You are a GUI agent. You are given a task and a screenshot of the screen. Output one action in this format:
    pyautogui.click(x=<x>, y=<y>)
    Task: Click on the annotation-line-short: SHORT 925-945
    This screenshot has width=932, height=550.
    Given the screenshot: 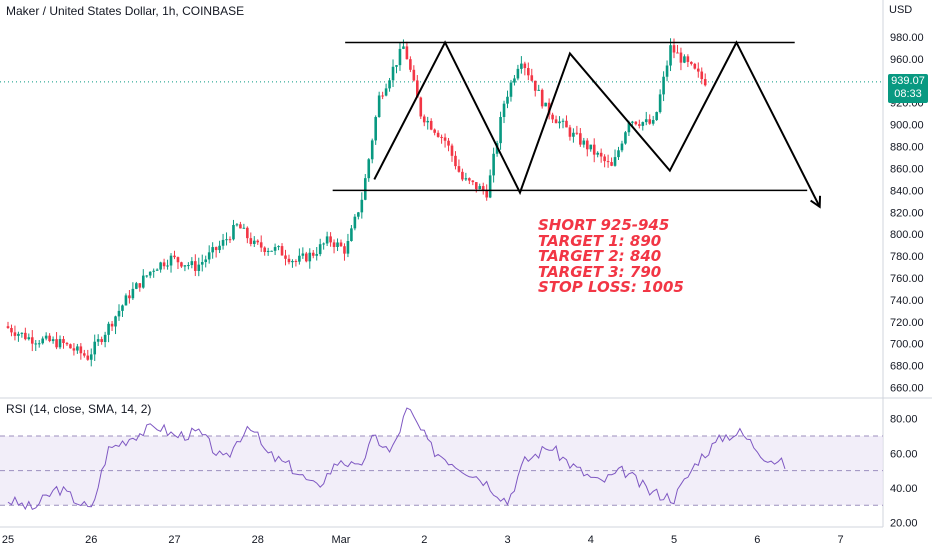 What is the action you would take?
    pyautogui.click(x=604, y=225)
    